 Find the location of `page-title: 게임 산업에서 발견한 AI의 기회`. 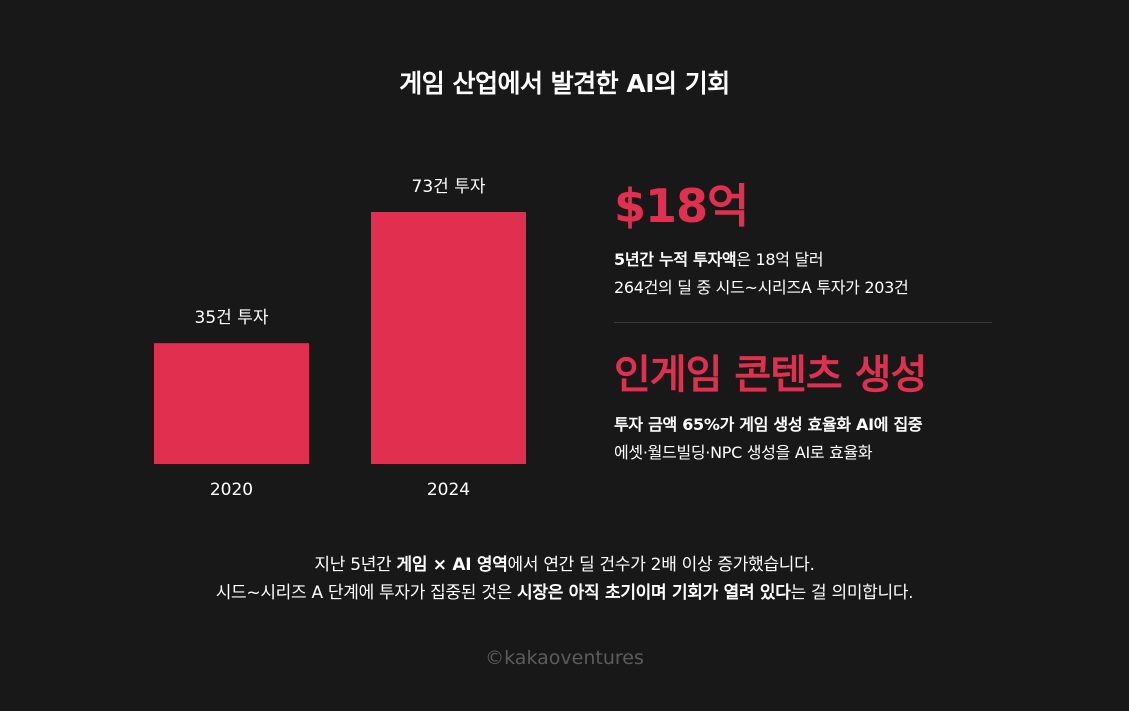

page-title: 게임 산업에서 발견한 AI의 기회 is located at coordinates (564, 83).